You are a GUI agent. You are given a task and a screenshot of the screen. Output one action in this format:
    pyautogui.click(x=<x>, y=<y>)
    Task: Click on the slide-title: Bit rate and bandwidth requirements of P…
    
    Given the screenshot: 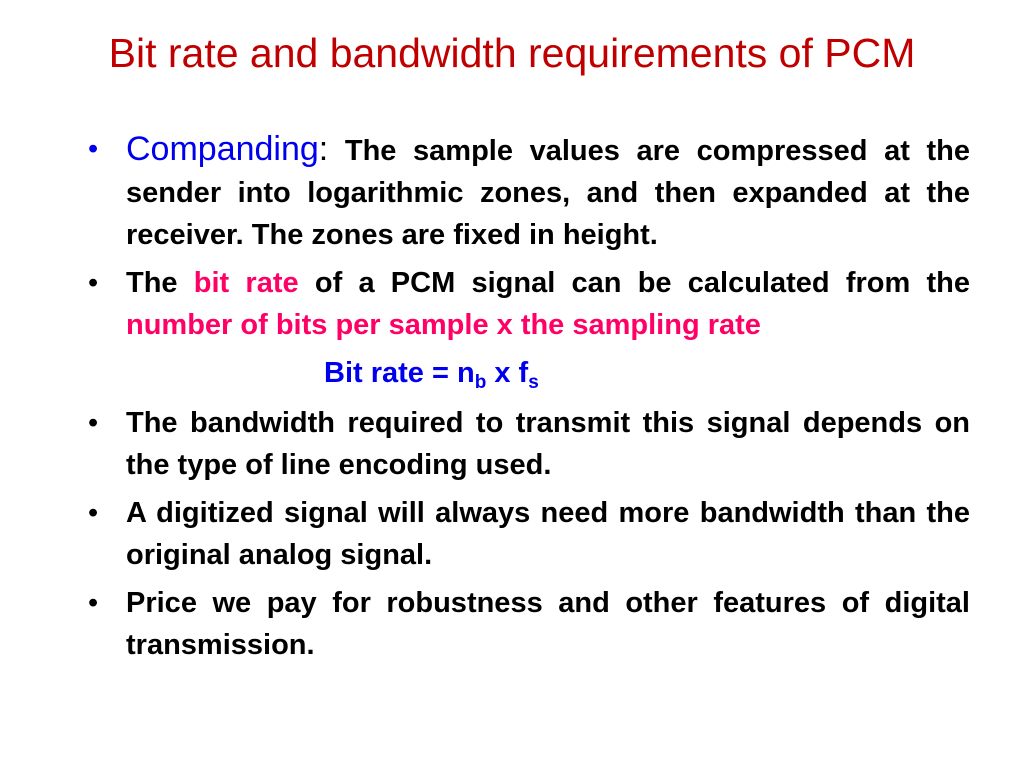 What is the action you would take?
    pyautogui.click(x=512, y=53)
    